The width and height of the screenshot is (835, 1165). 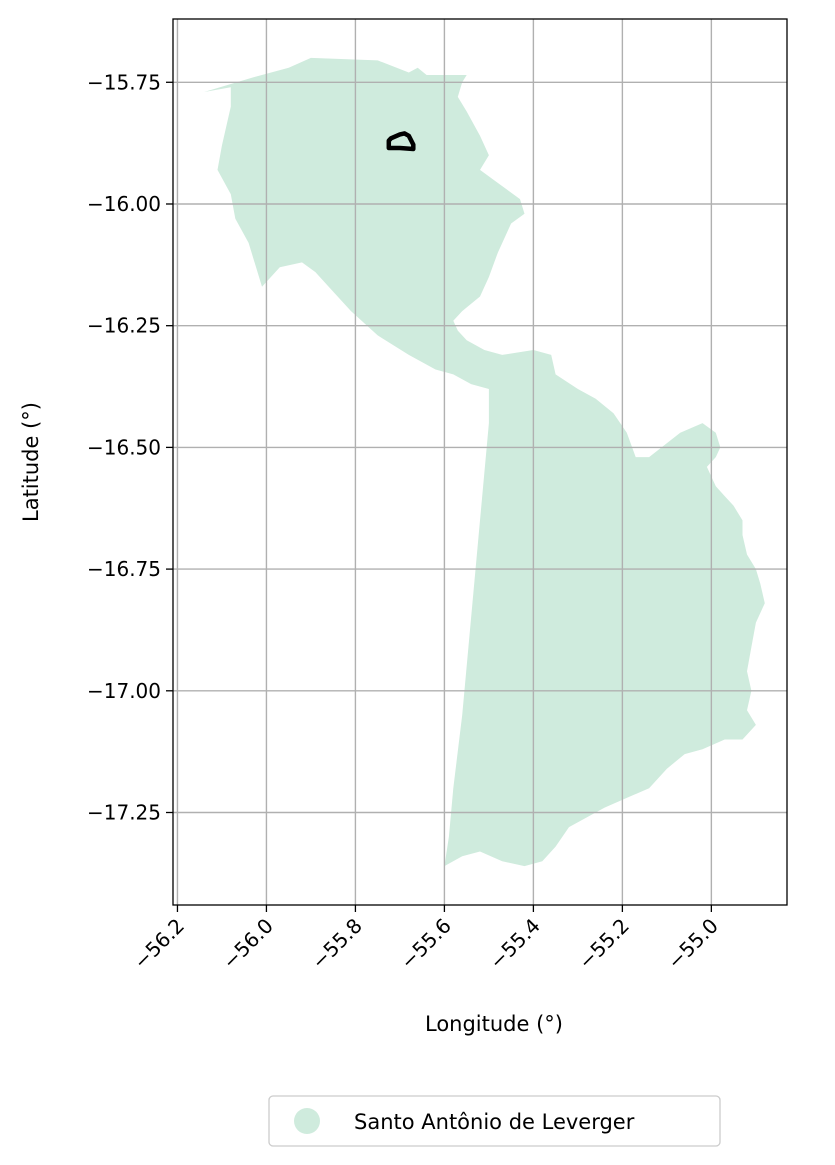 I want to click on y-tick-label: −17.25, so click(x=124, y=813).